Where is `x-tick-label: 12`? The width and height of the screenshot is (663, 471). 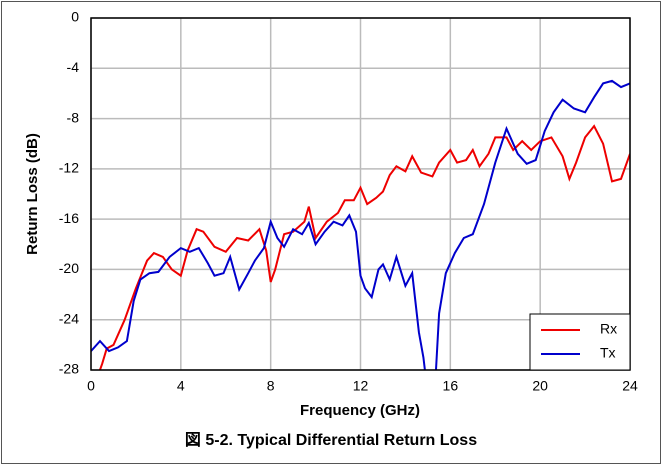
x-tick-label: 12 is located at coordinates (361, 386).